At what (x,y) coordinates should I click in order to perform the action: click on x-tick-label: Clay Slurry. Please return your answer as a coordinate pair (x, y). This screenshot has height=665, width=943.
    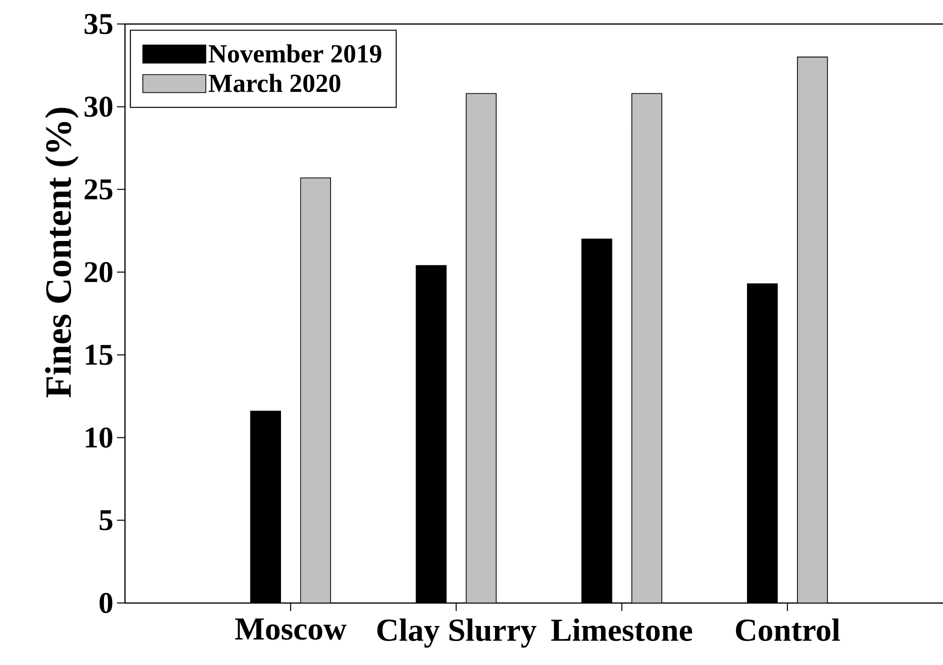
    Looking at the image, I should click on (456, 633).